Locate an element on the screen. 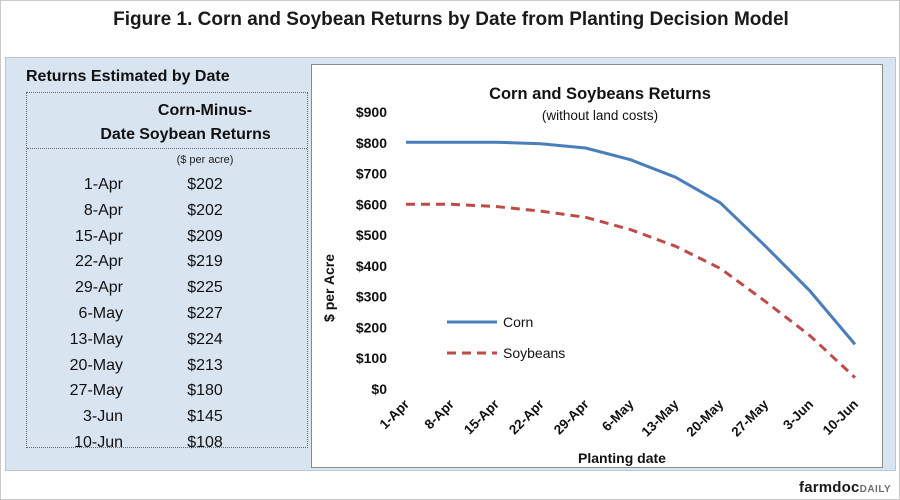  x-tick-label: 22-Apr is located at coordinates (526, 416).